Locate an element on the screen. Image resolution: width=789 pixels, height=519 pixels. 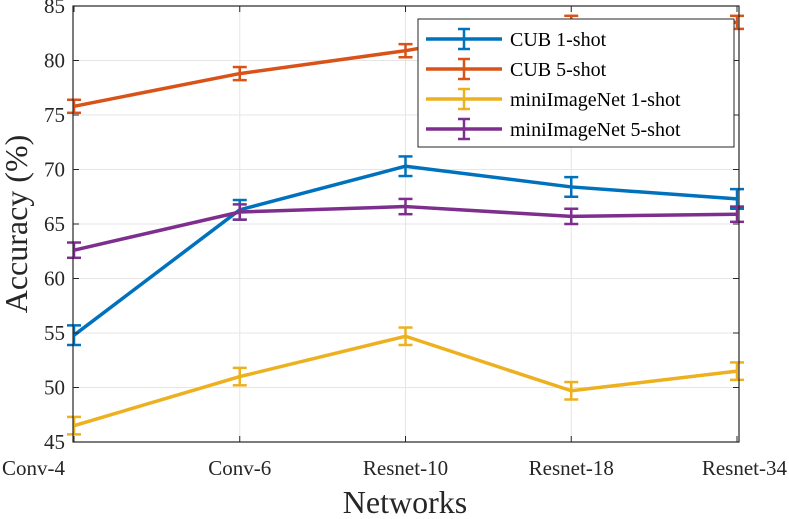
y-tick-label: 45 is located at coordinates (54, 442).